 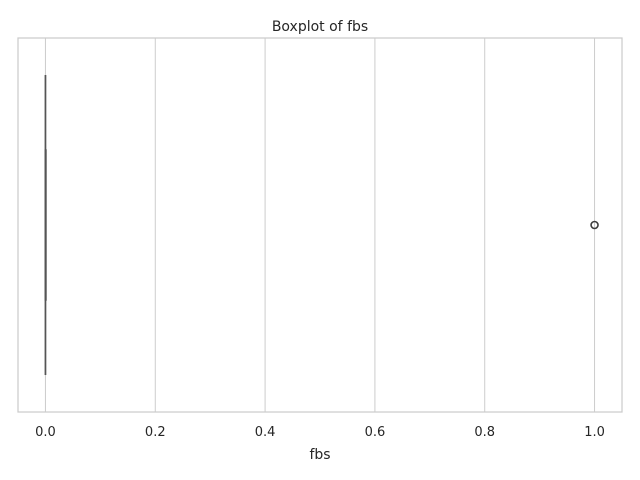 I want to click on x-tick-label: 1.0, so click(x=594, y=432).